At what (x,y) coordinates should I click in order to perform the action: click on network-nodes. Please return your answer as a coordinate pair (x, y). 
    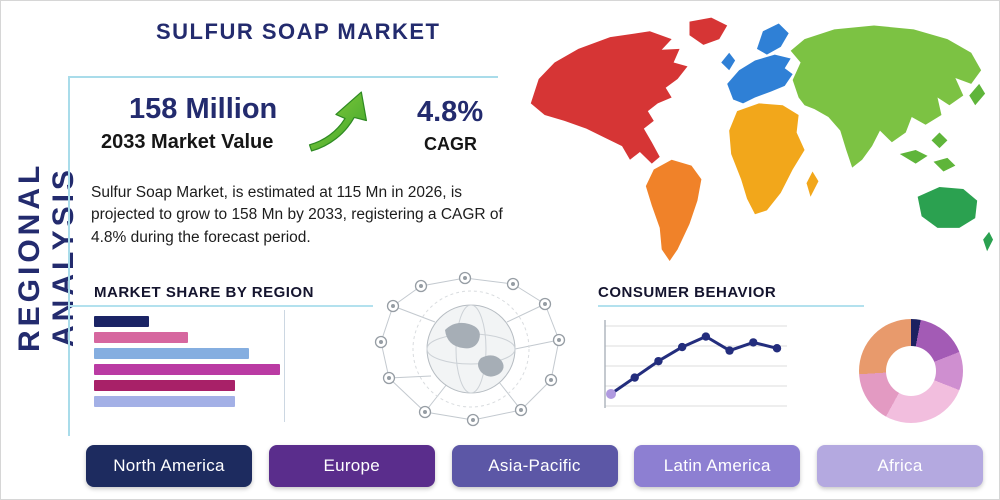
    Looking at the image, I should click on (470, 349).